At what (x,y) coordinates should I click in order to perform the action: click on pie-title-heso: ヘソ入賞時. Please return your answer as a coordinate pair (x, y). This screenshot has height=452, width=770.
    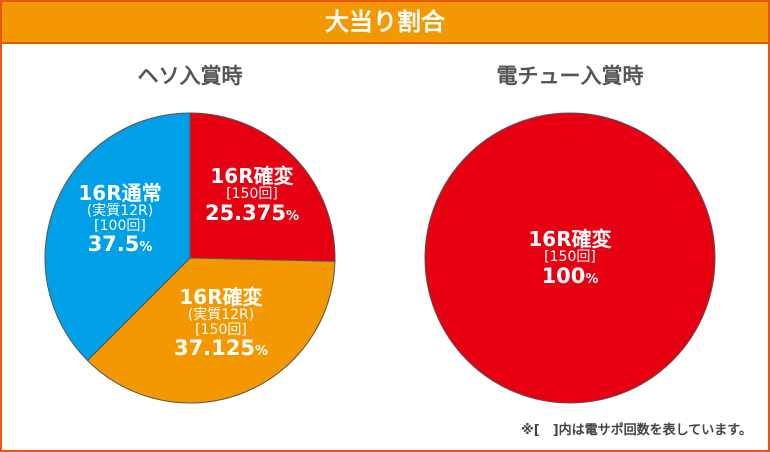
    Looking at the image, I should click on (190, 76).